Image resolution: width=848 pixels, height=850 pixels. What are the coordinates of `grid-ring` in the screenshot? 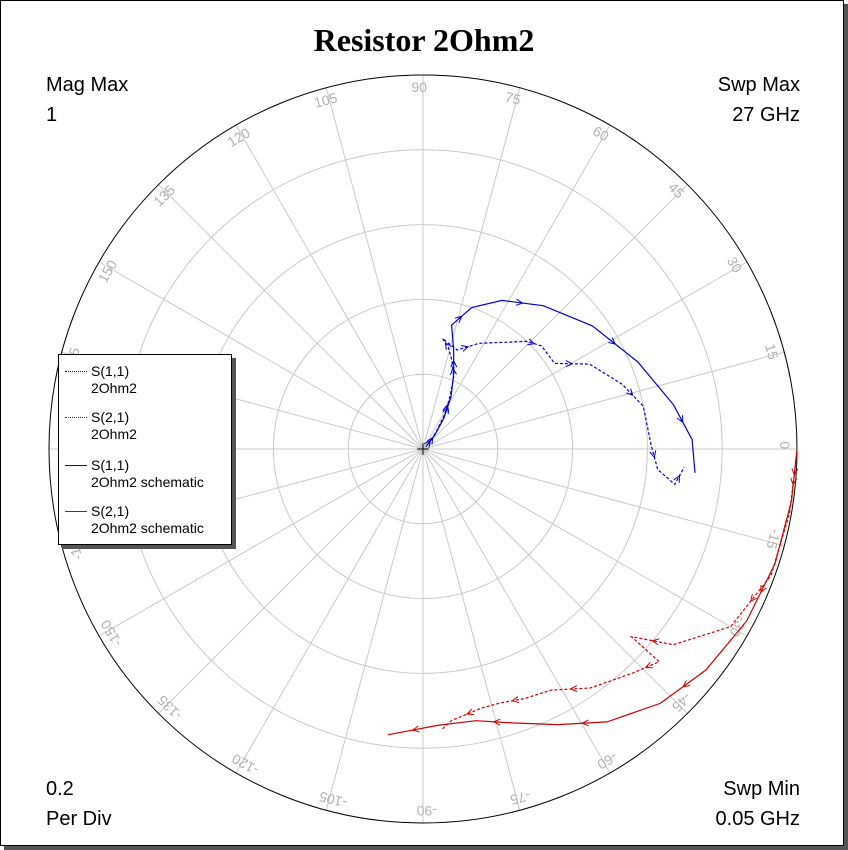 It's located at (423, 449).